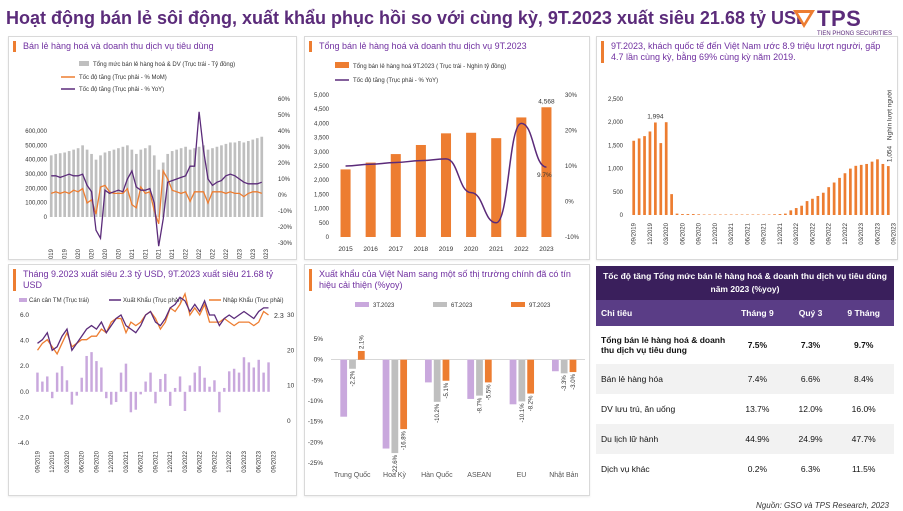  I want to click on y-right-tick: 0%, so click(282, 196).